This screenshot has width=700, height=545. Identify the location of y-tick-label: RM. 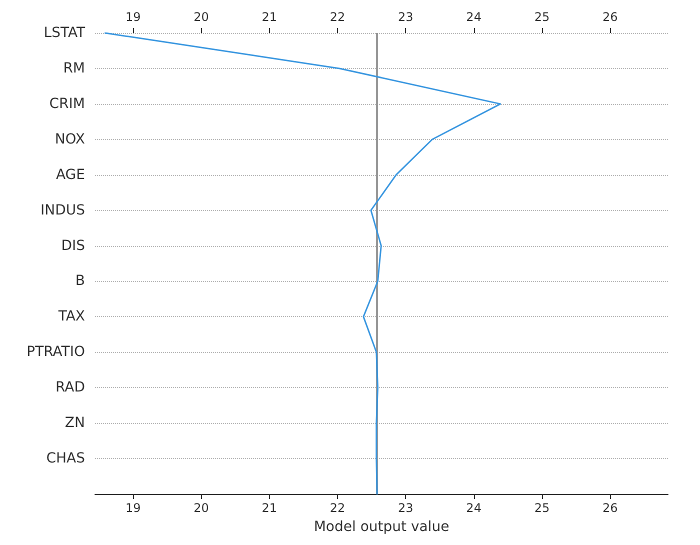
(74, 68).